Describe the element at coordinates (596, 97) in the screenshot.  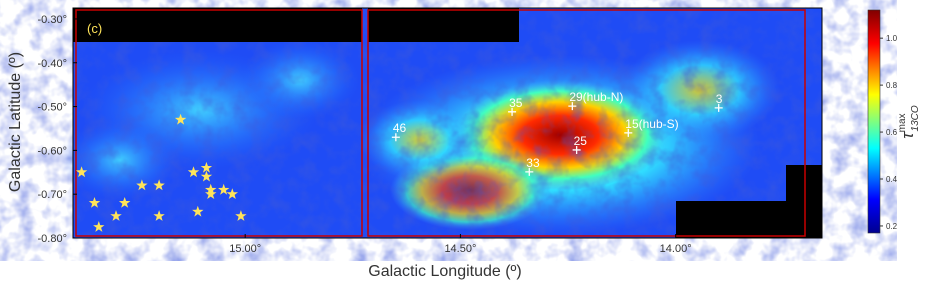
I see `annotation: 29(hub-N)` at that location.